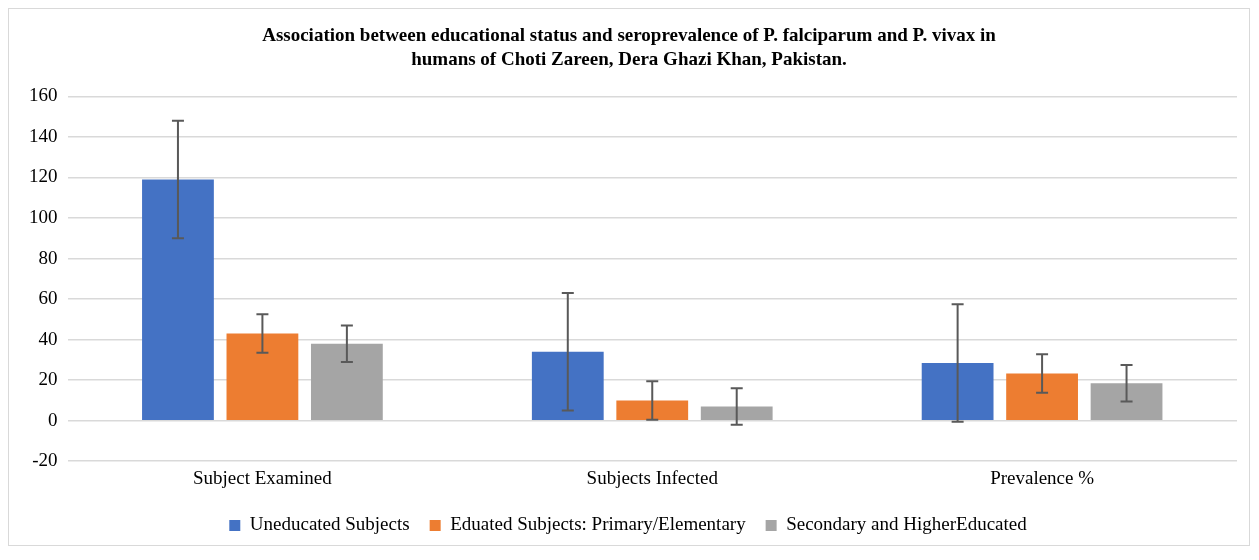 This screenshot has height=560, width=1259. I want to click on x-tick-label: Subject Examined, so click(263, 477).